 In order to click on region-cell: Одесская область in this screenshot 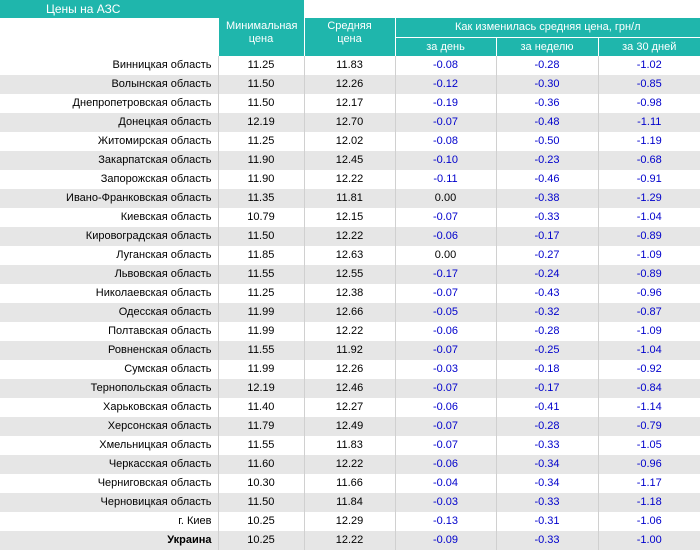, I will do `click(109, 312)`.